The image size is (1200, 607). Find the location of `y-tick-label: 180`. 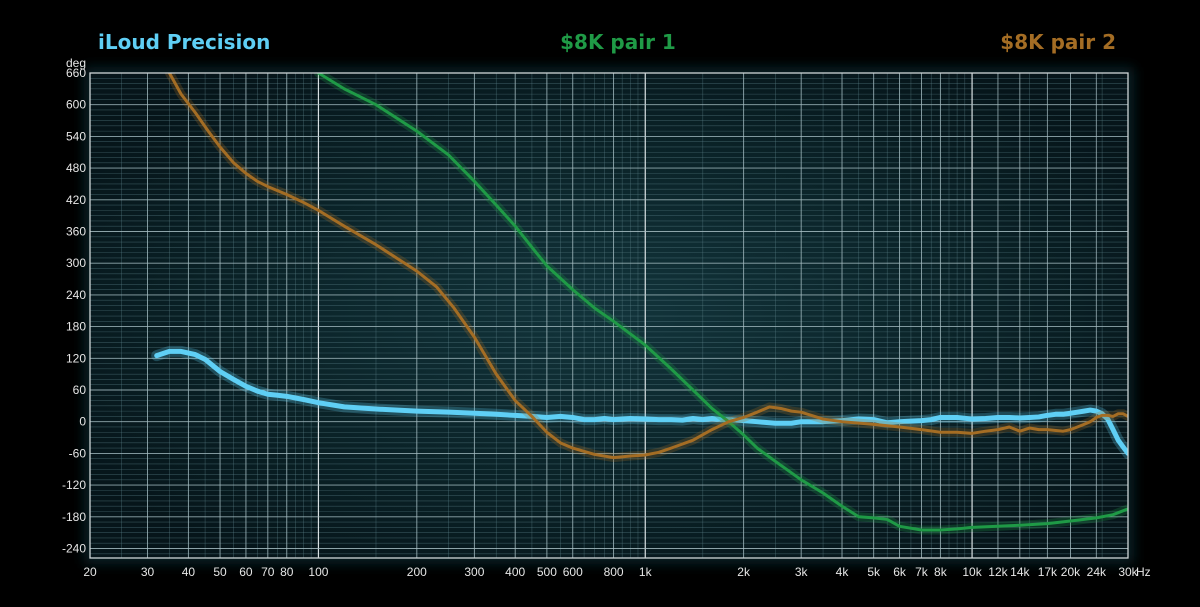

y-tick-label: 180 is located at coordinates (76, 327).